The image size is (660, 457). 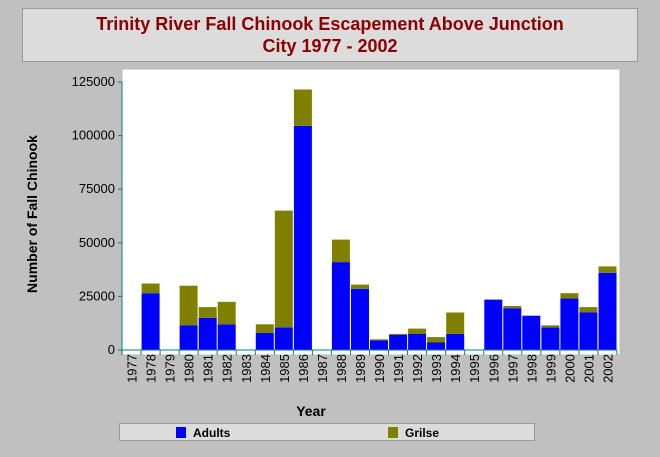 I want to click on x-tick-label: 1982, so click(x=227, y=368).